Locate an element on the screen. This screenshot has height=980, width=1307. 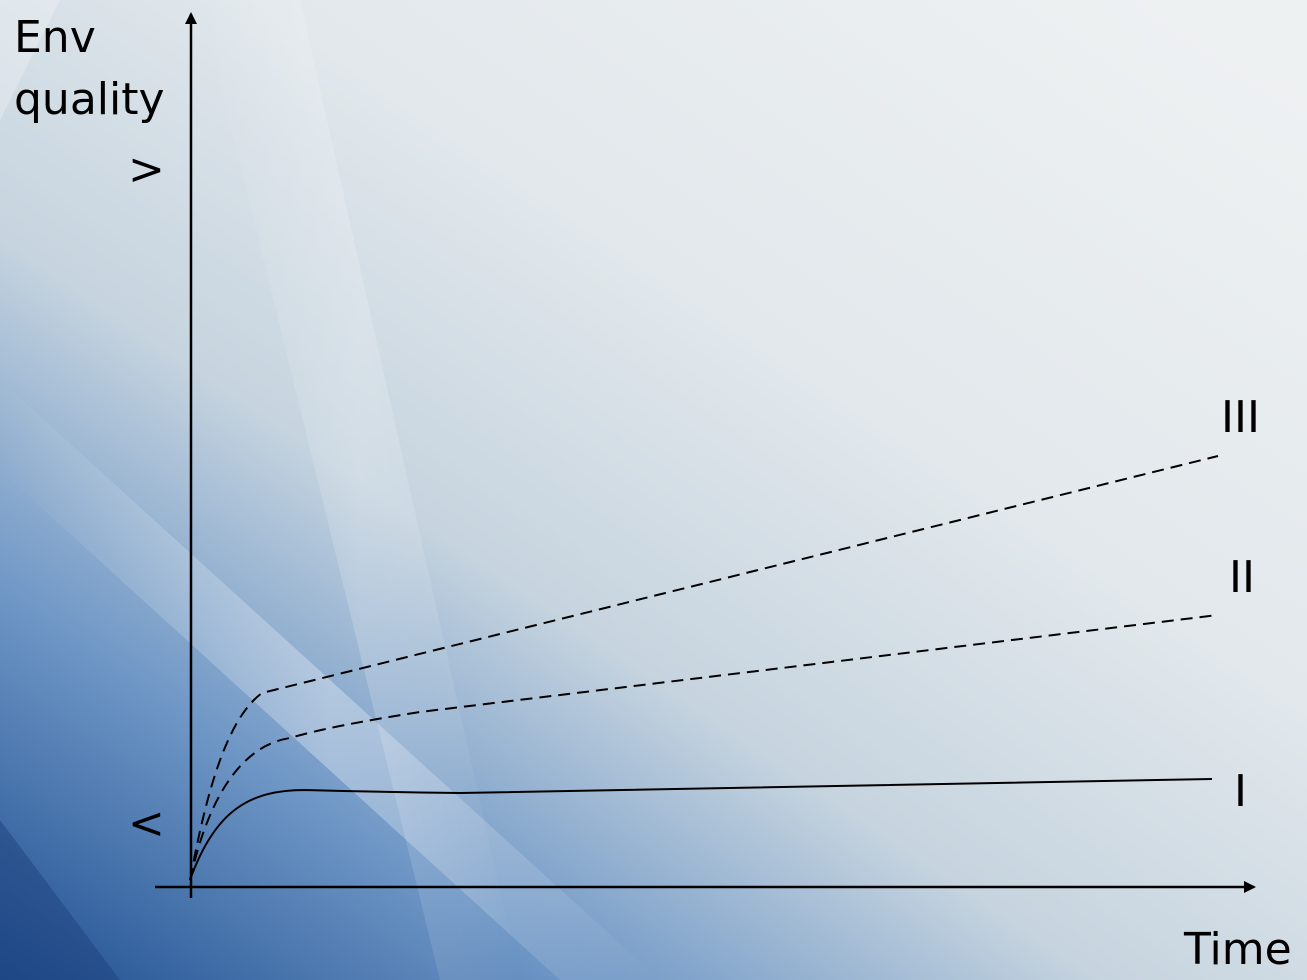
curve-label-iii: III is located at coordinates (1240, 417).